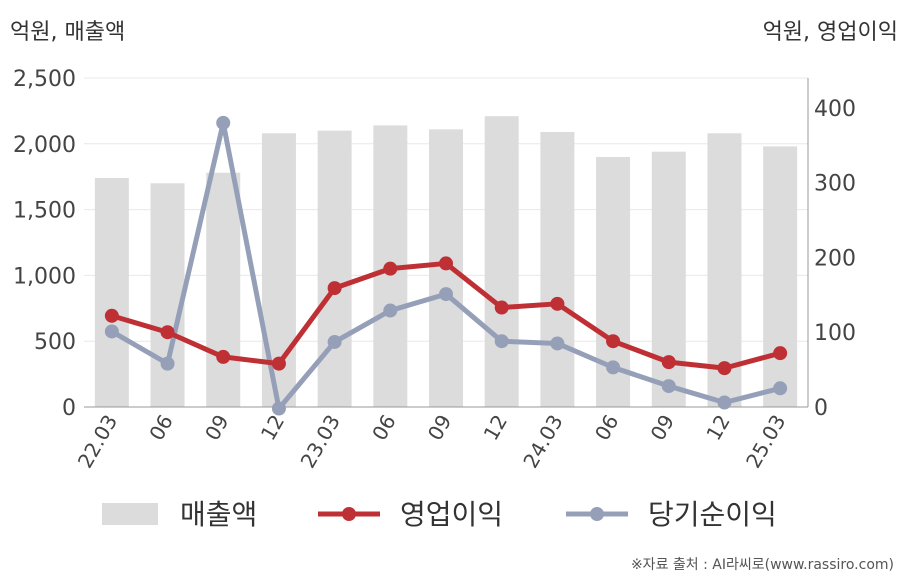 The image size is (908, 580). I want to click on legend-label: 영업이익, so click(451, 514).